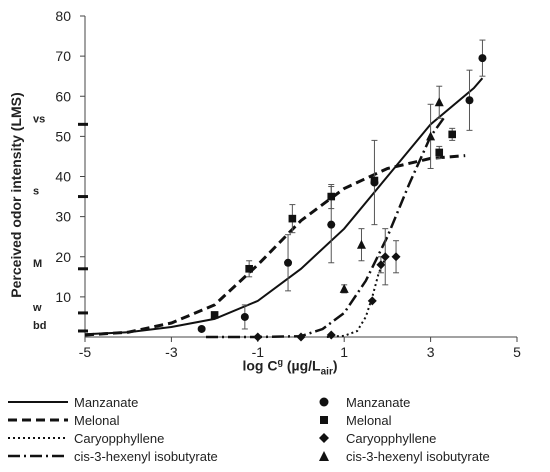 The image size is (550, 472). I want to click on x-tick-label: 1, so click(344, 352).